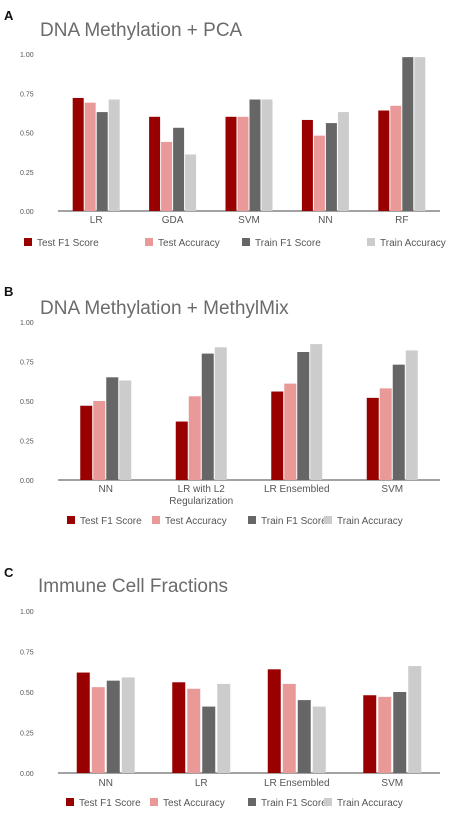  I want to click on chart-title-b: DNA Methylation + MethylMix, so click(164, 308).